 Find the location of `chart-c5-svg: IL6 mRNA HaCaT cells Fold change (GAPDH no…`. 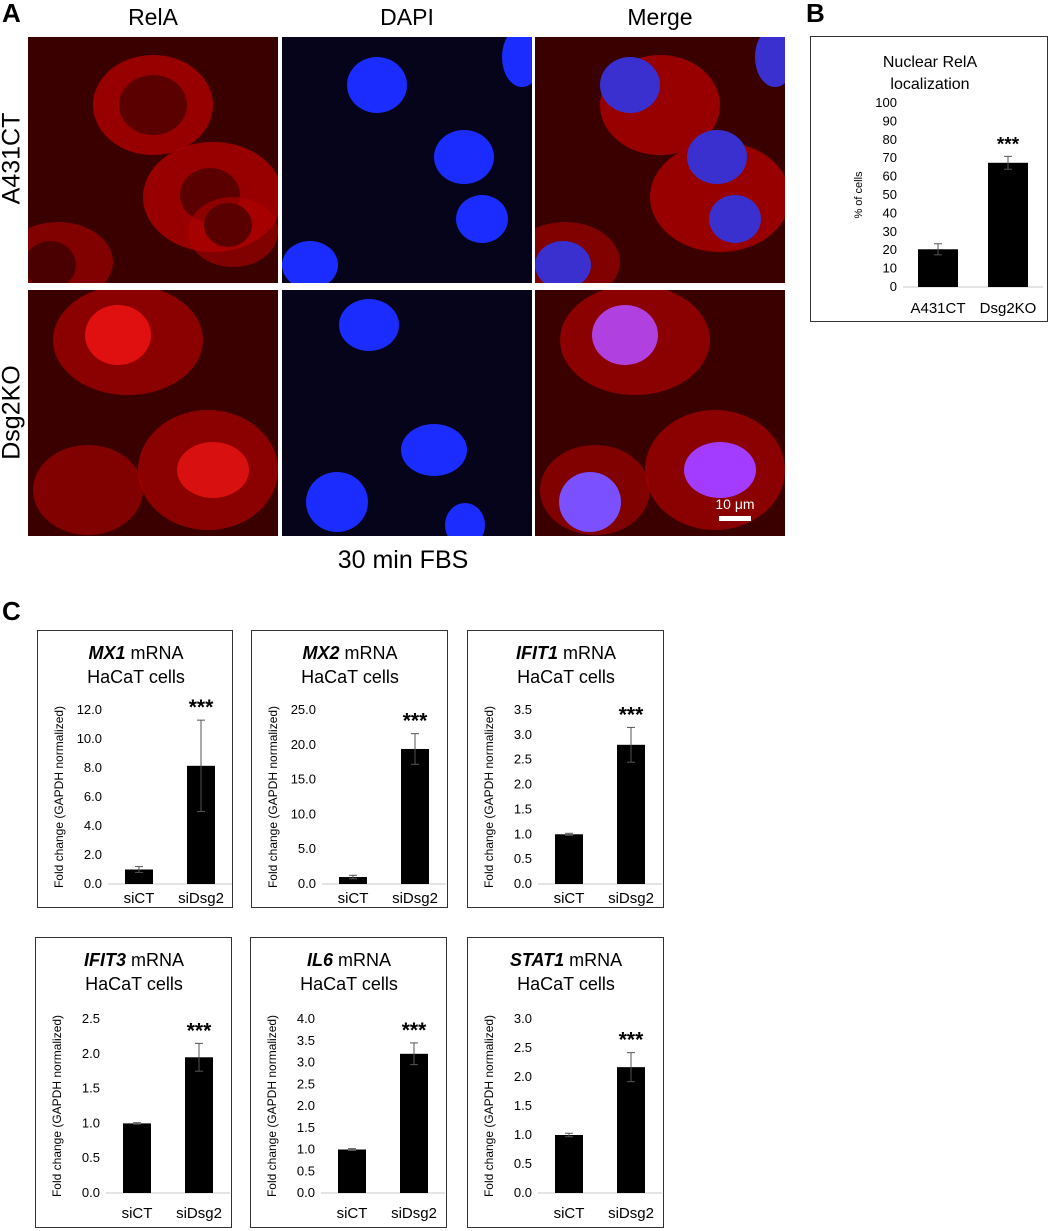

chart-c5-svg: IL6 mRNA HaCaT cells Fold change (GAPDH no… is located at coordinates (355, 1086).